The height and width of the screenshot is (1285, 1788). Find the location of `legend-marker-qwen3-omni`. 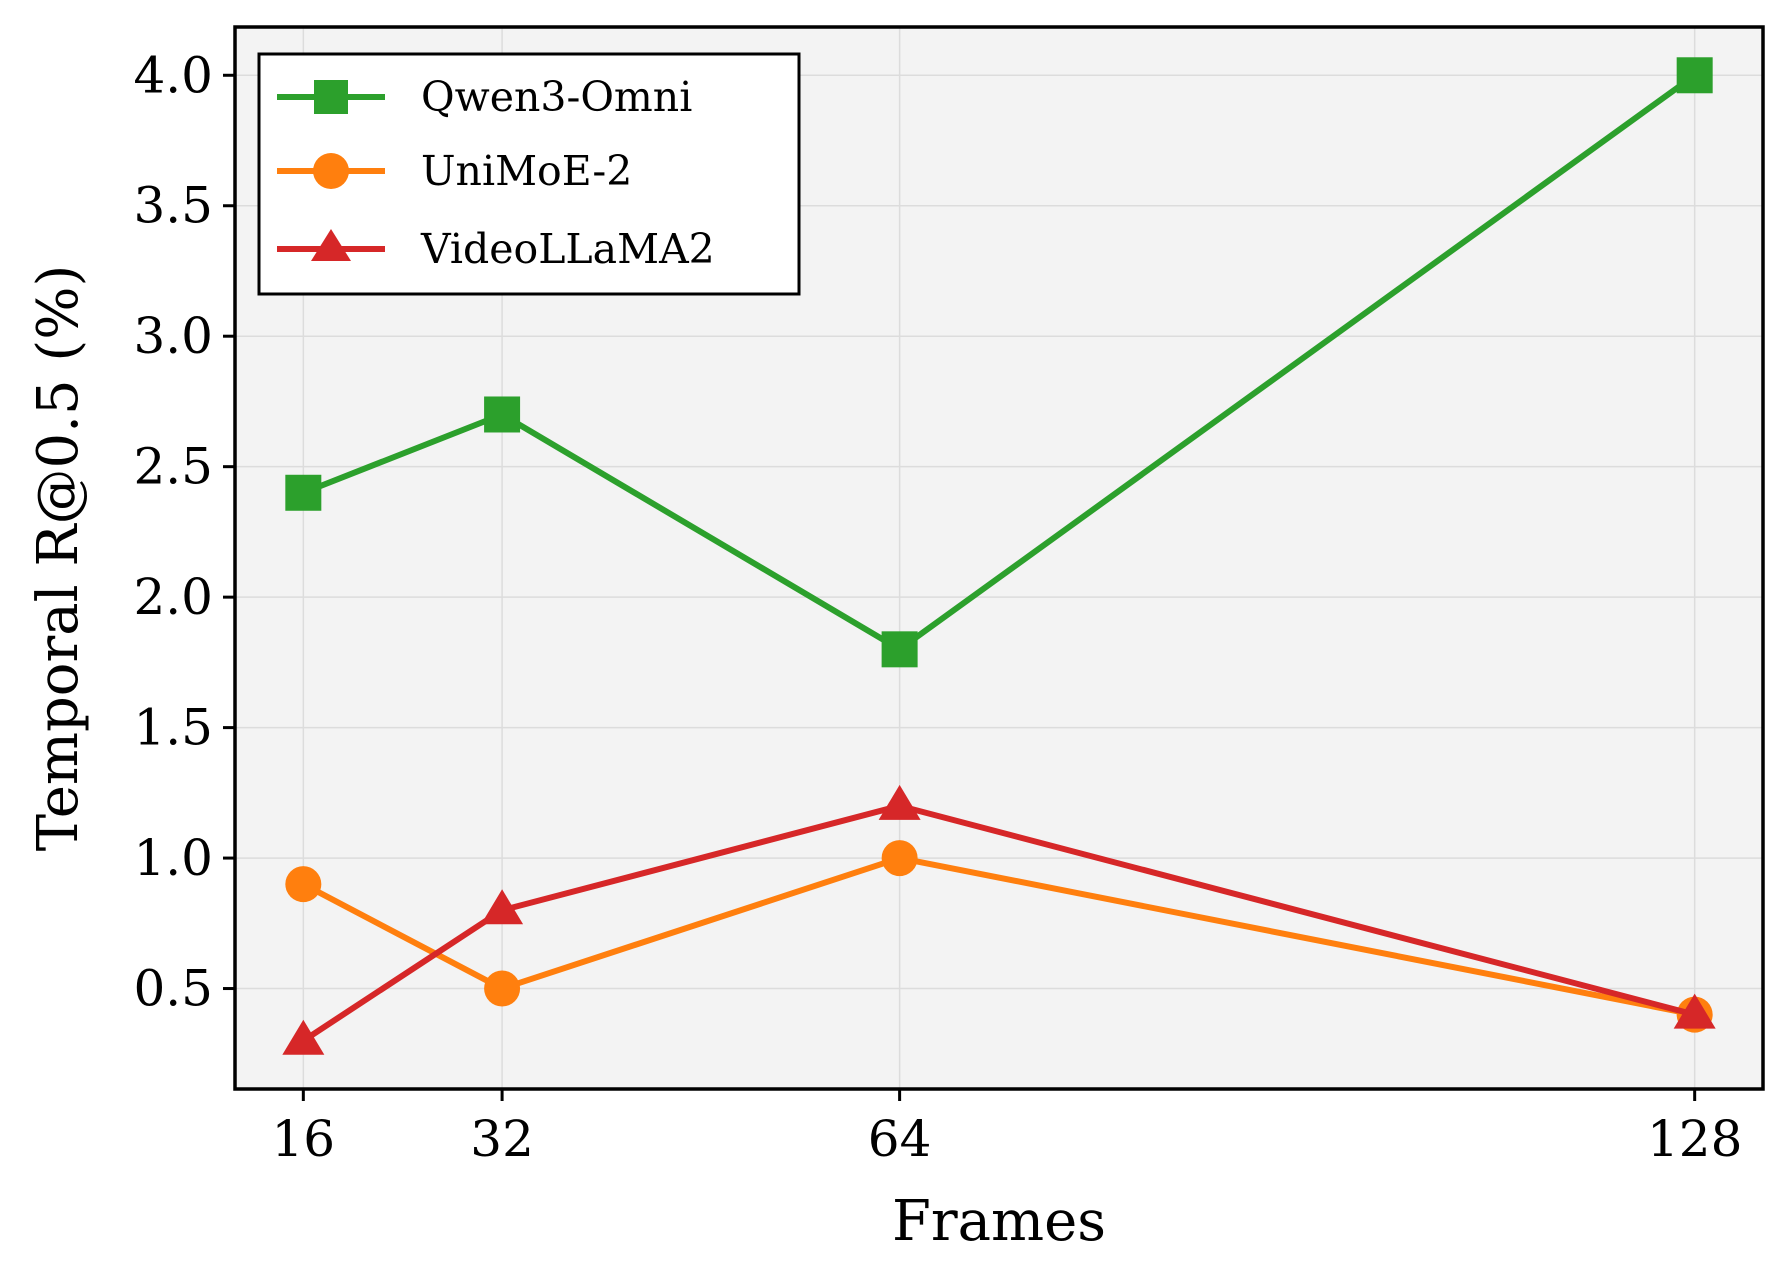

legend-marker-qwen3-omni is located at coordinates (331, 97).